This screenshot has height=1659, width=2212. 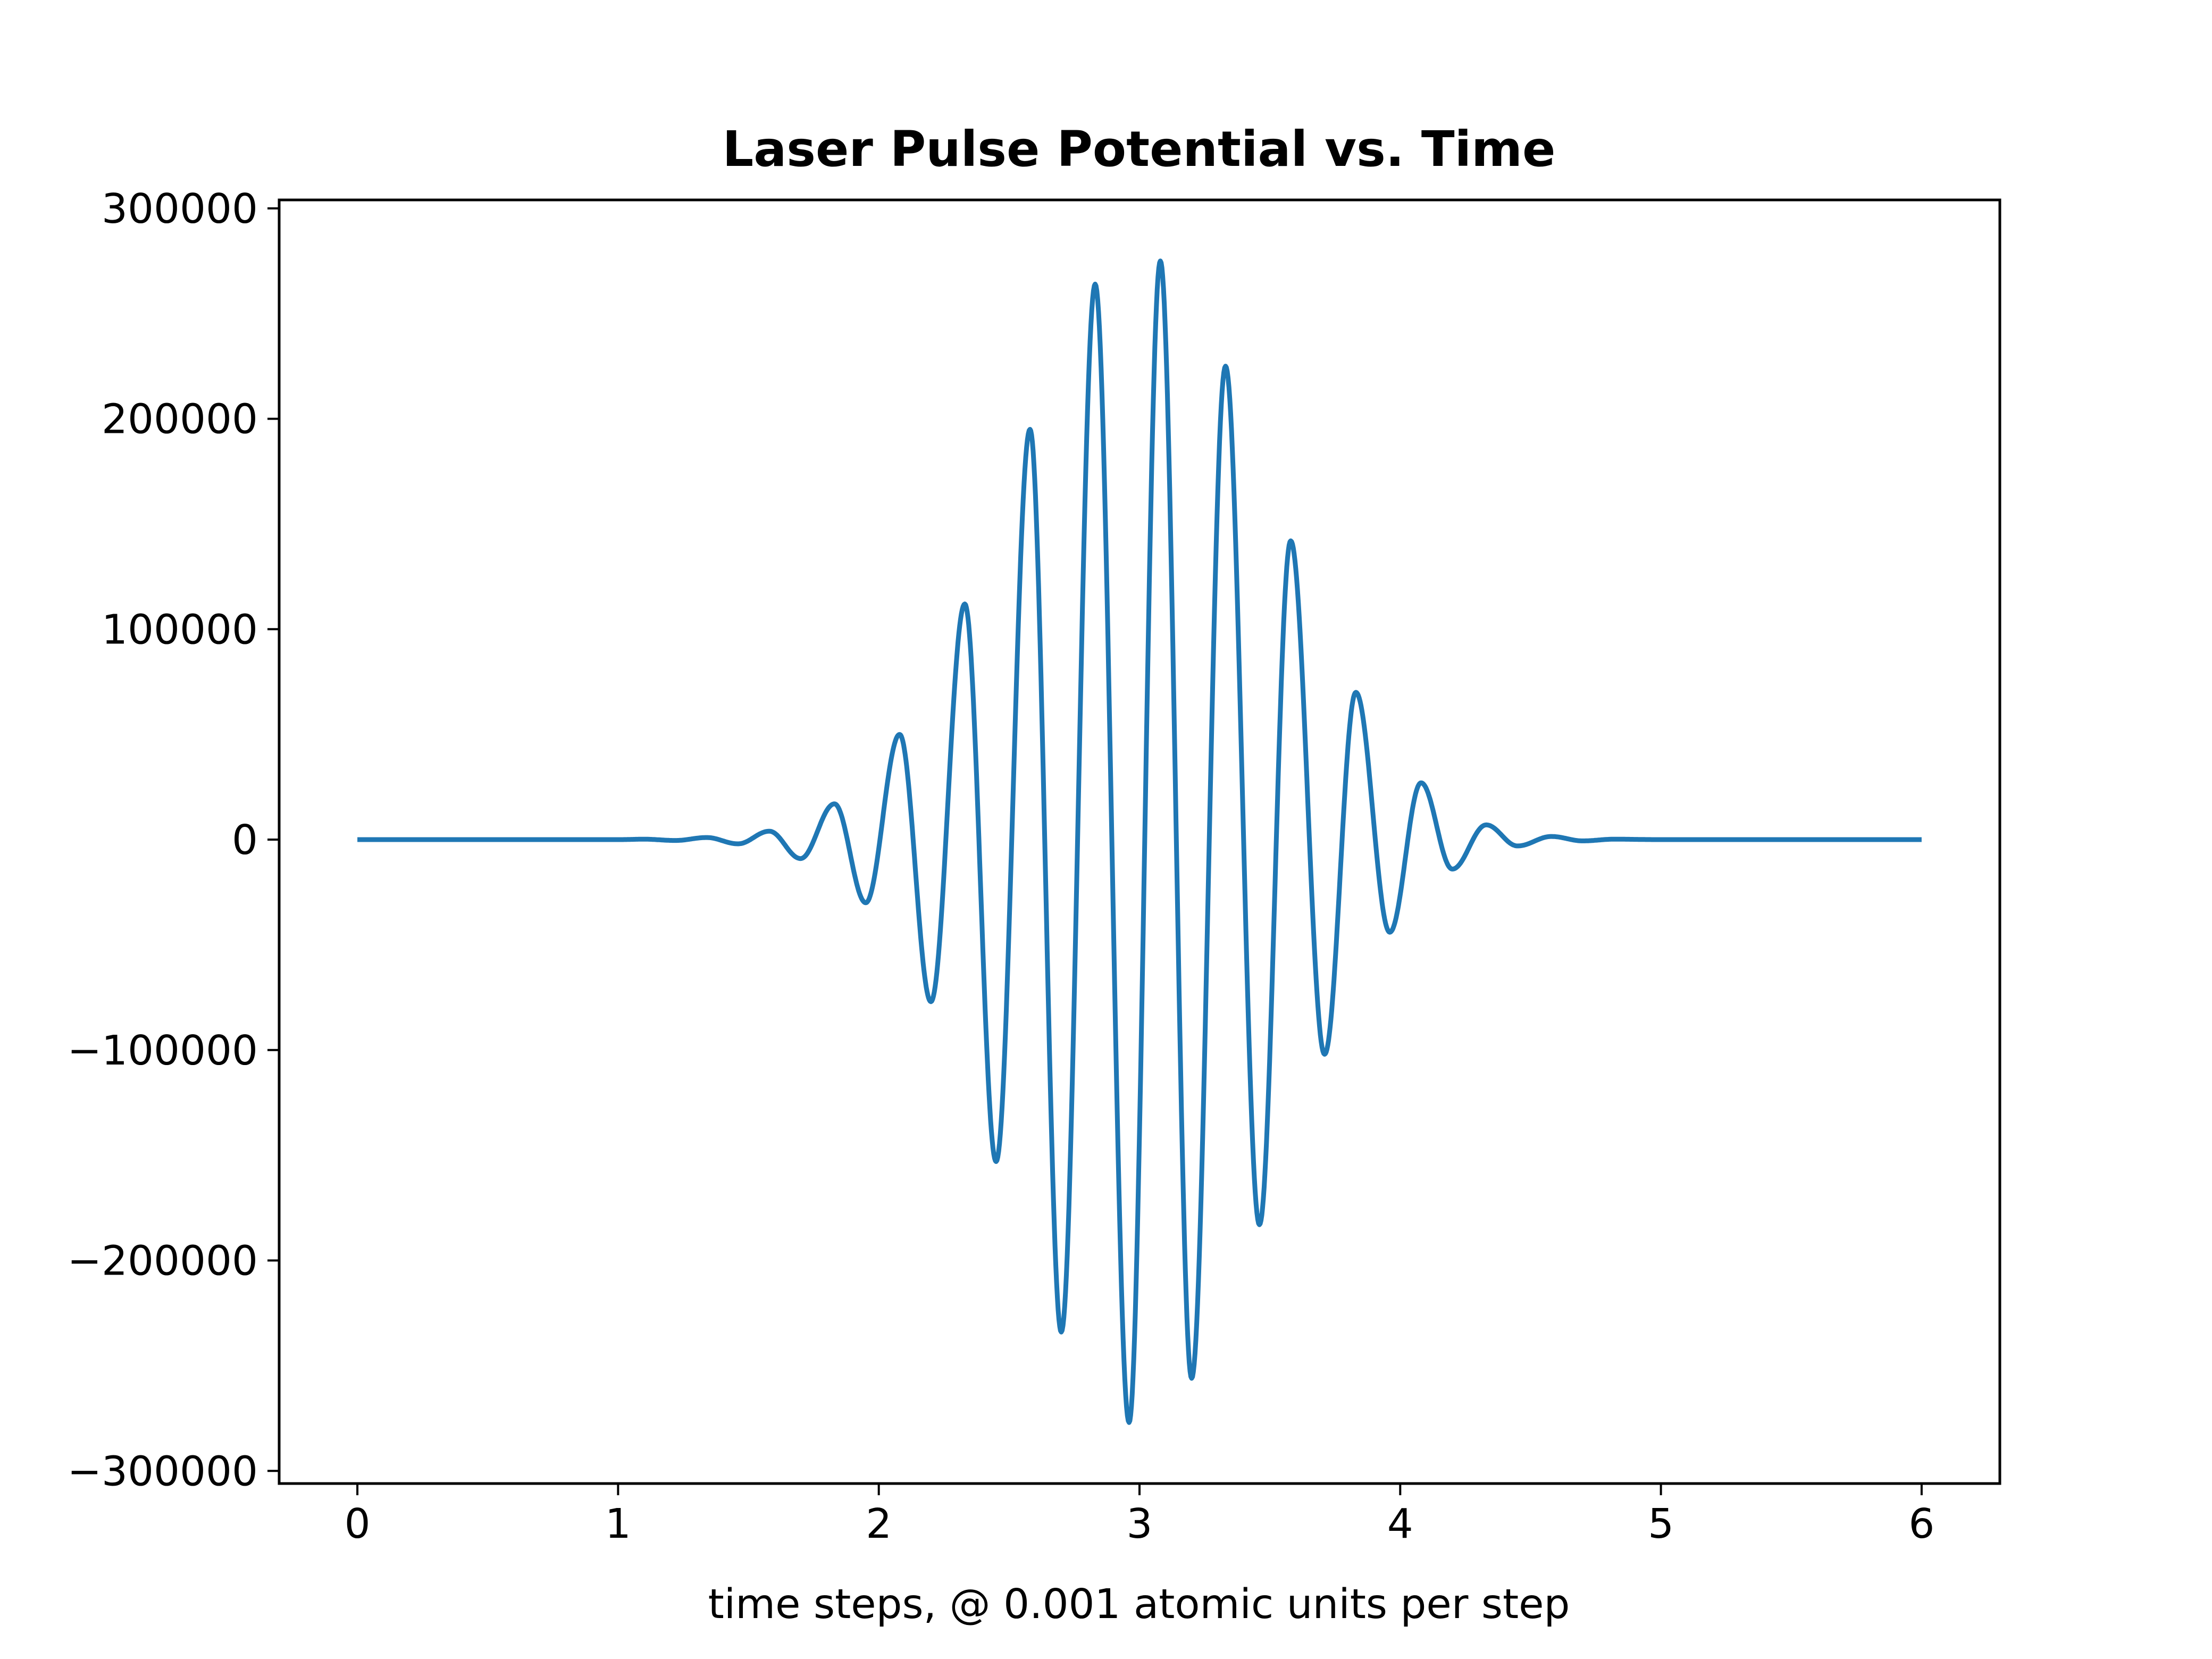 I want to click on y-tick-label: 300000, so click(x=180, y=209).